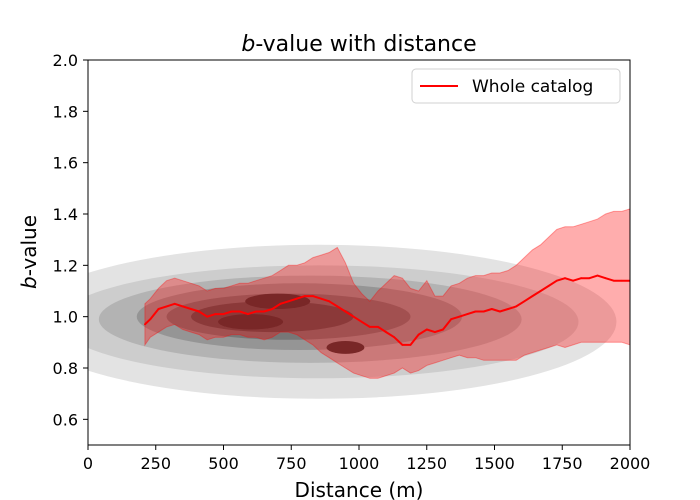  I want to click on legend-box, so click(516, 86).